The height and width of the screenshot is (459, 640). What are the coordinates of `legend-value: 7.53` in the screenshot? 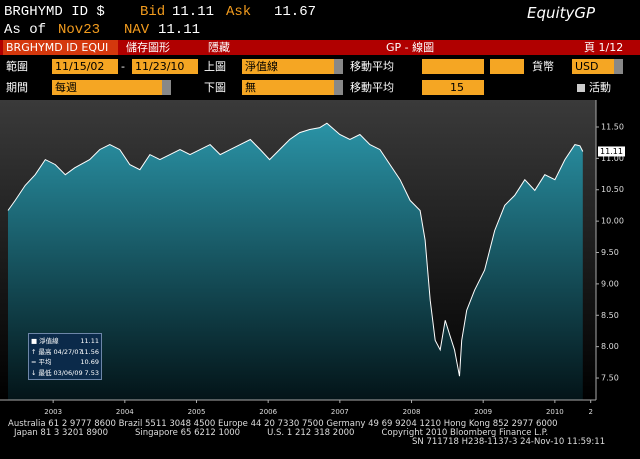 It's located at (91, 372).